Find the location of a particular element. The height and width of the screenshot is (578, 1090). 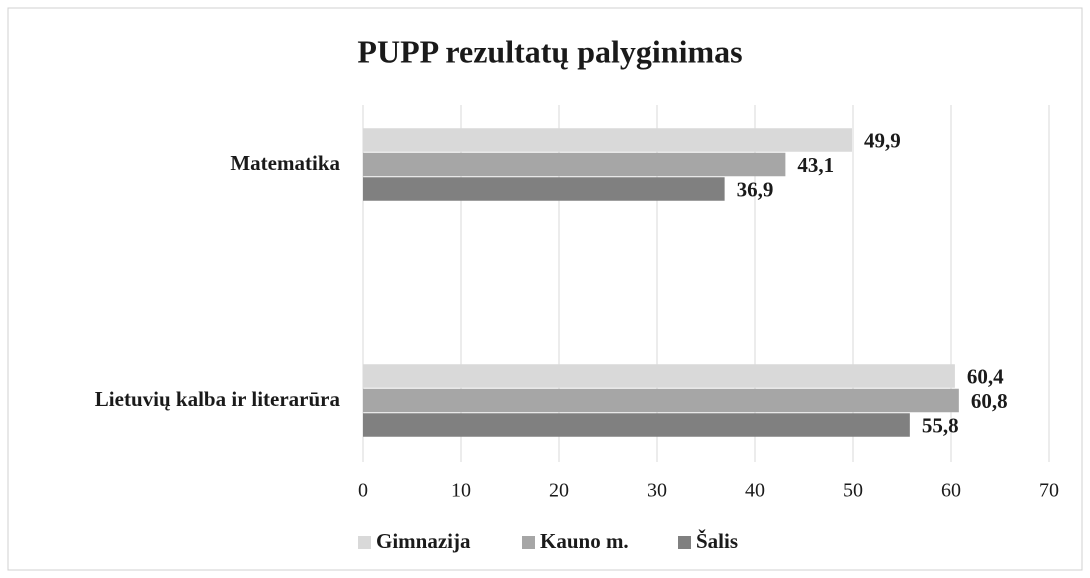

data-label: 49,9 is located at coordinates (882, 140).